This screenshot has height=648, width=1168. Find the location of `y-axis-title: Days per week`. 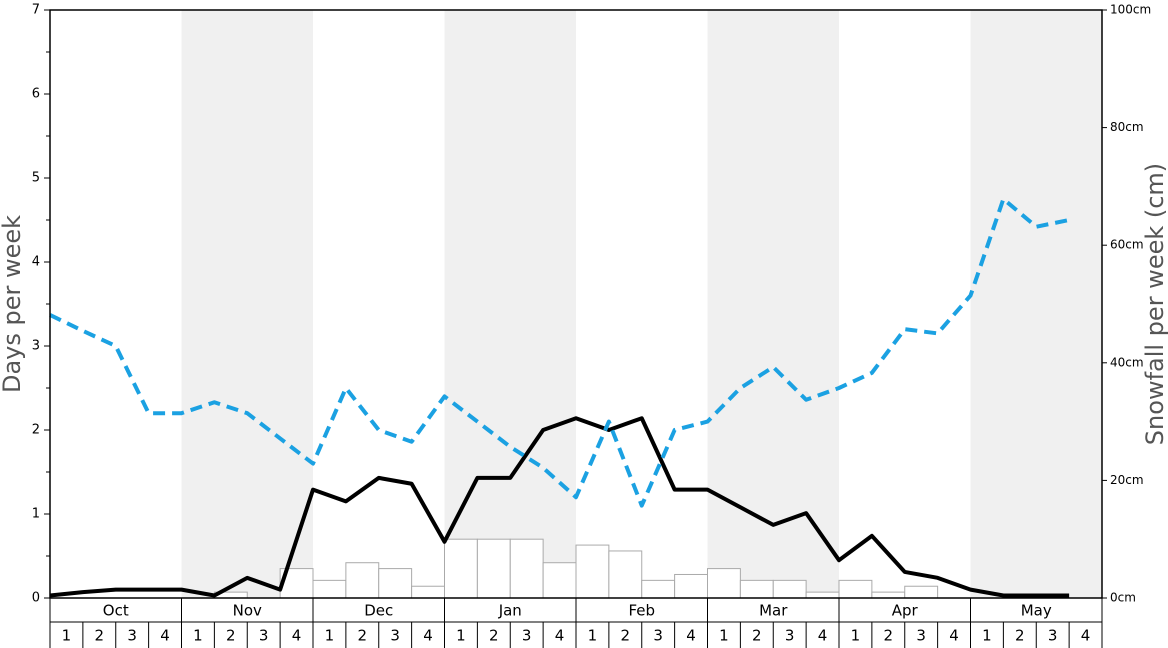

y-axis-title: Days per week is located at coordinates (13, 304).